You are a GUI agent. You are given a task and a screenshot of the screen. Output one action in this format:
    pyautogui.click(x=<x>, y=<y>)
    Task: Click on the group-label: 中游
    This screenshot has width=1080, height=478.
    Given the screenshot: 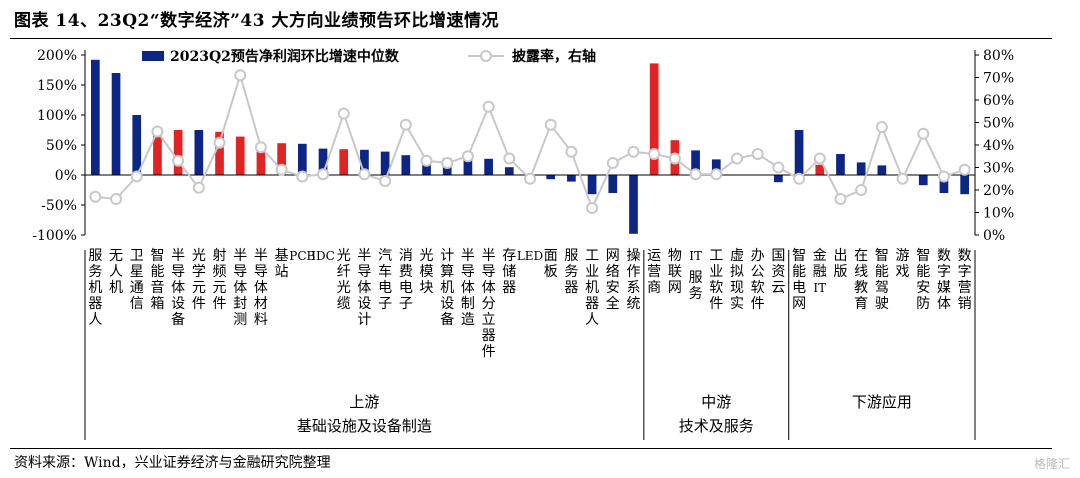 What is the action you would take?
    pyautogui.click(x=716, y=402)
    